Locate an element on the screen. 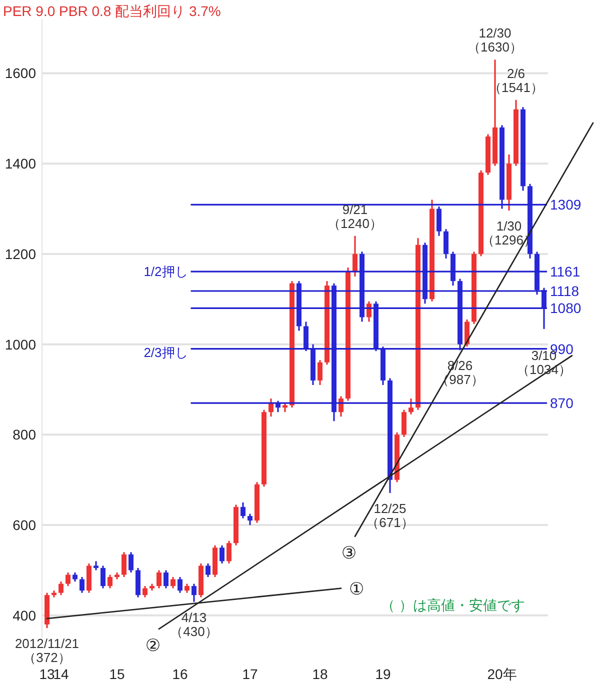 This screenshot has height=686, width=600. y-tick-label: 1600 is located at coordinates (20, 73).